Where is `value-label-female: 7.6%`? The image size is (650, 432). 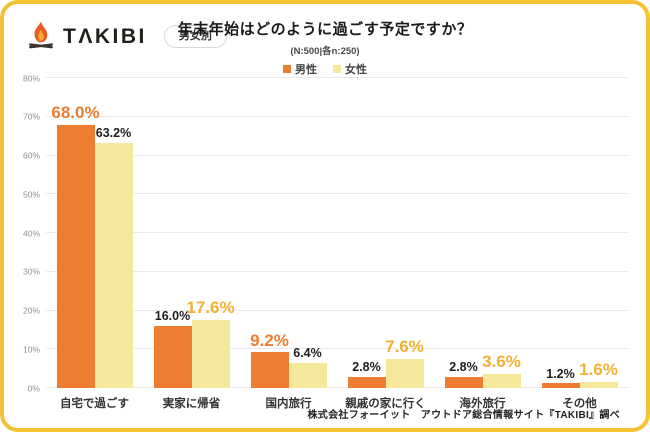 value-label-female: 7.6% is located at coordinates (404, 346).